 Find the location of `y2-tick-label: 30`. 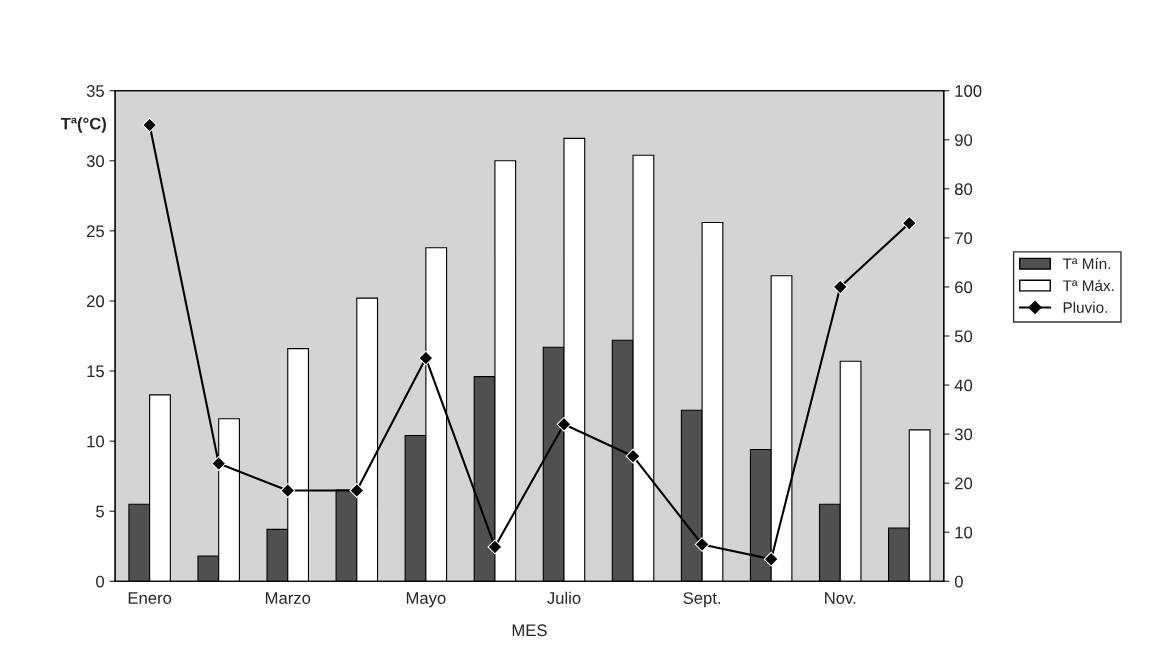

y2-tick-label: 30 is located at coordinates (963, 434).